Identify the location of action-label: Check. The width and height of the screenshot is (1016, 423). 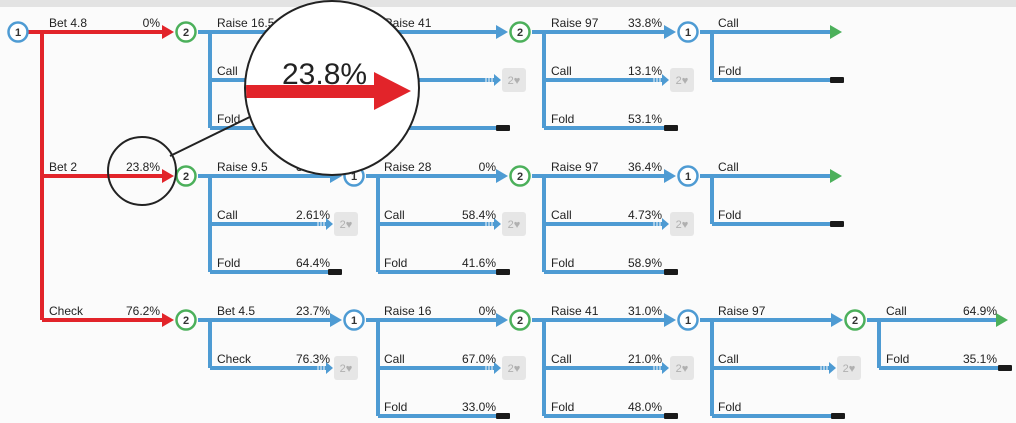
(234, 359).